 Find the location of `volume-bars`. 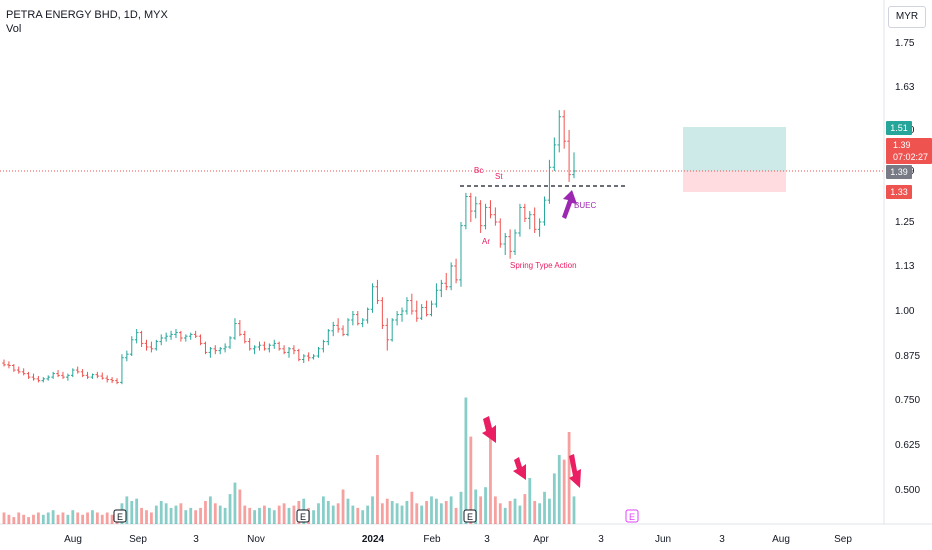

volume-bars is located at coordinates (289, 460).